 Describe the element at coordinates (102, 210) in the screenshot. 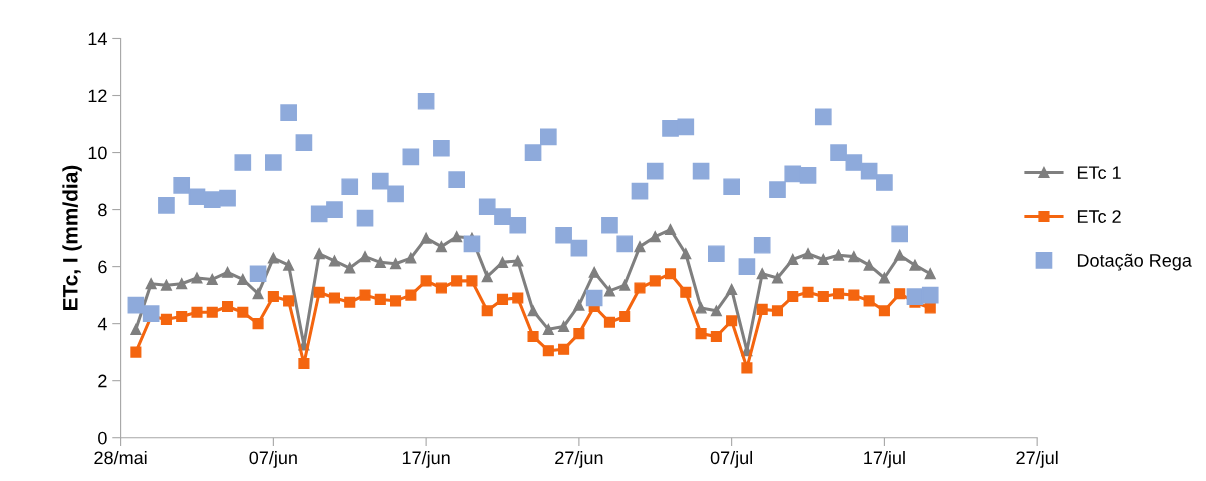

I see `y-tick-label: 8` at that location.